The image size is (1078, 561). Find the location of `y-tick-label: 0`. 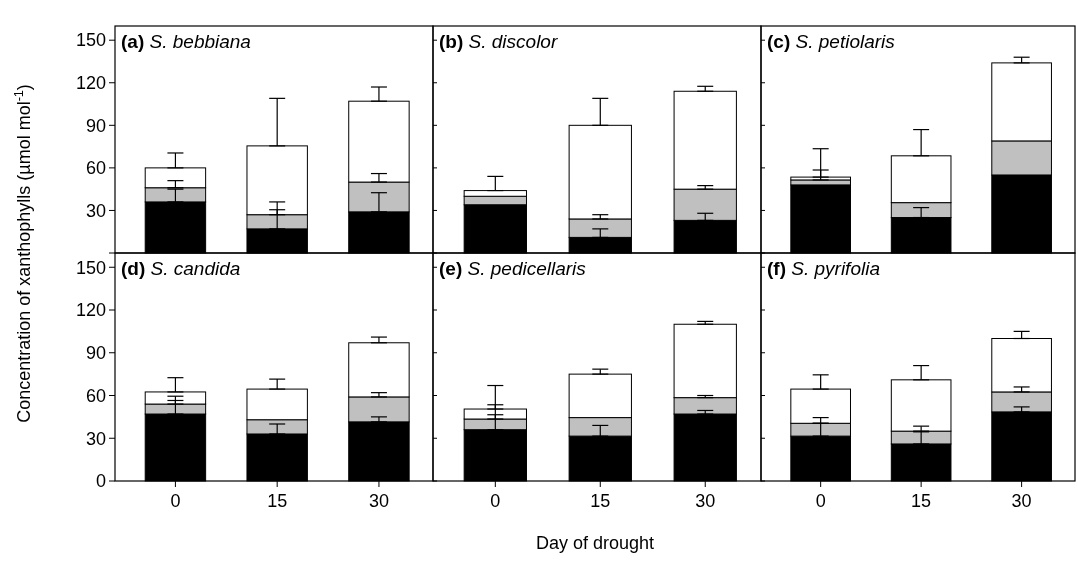

y-tick-label: 0 is located at coordinates (100, 481).